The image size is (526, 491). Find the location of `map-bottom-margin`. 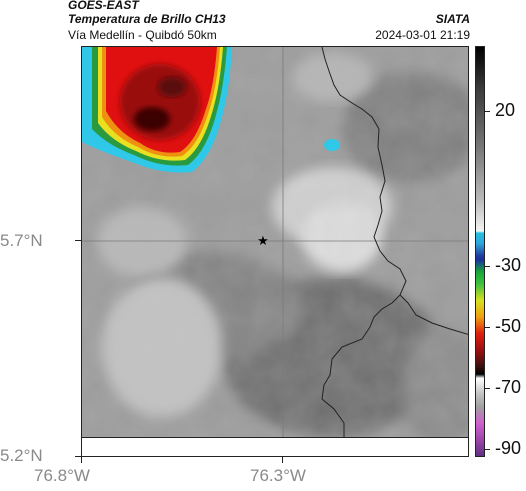

map-bottom-margin is located at coordinates (275, 447).